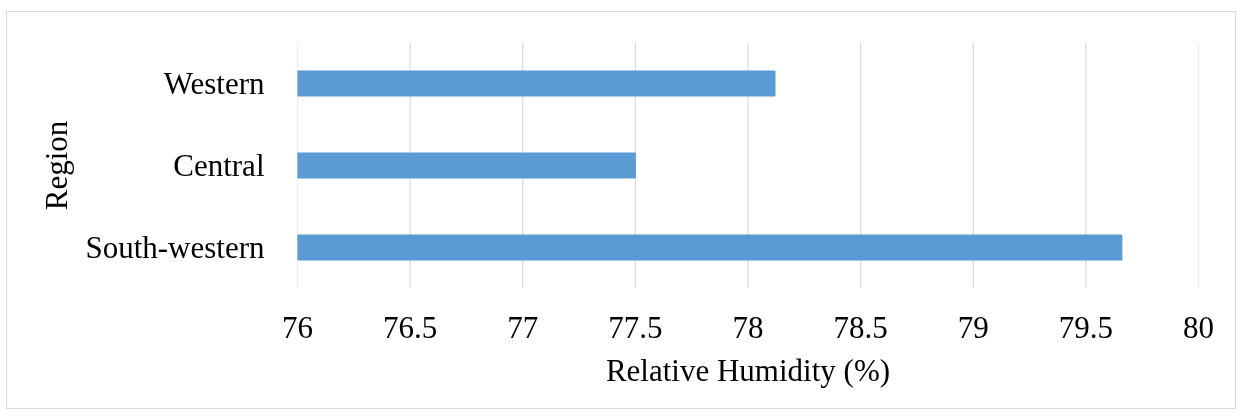 The width and height of the screenshot is (1244, 416). What do you see at coordinates (1085, 327) in the screenshot?
I see `x-tick-label: 79.5` at bounding box center [1085, 327].